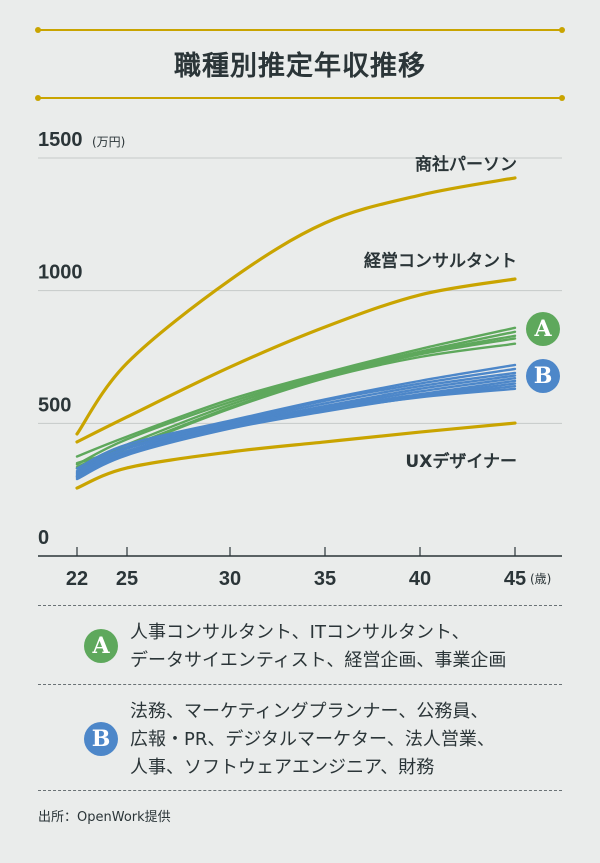 The height and width of the screenshot is (863, 600). Describe the element at coordinates (77, 579) in the screenshot. I see `x-tick-label: 22` at that location.